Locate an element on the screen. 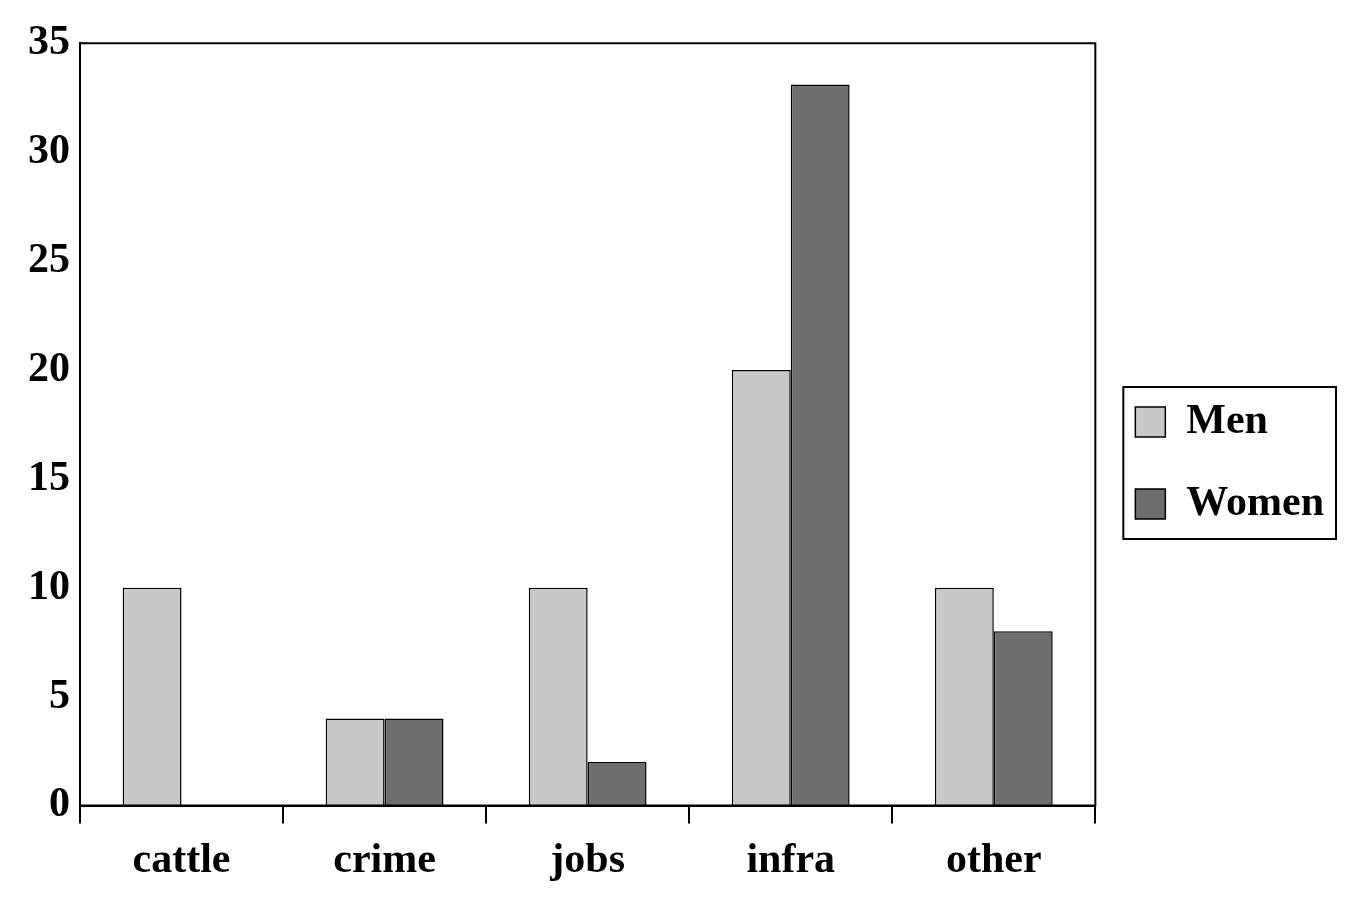 This screenshot has height=918, width=1352. y-tick-label: 35 is located at coordinates (49, 40).